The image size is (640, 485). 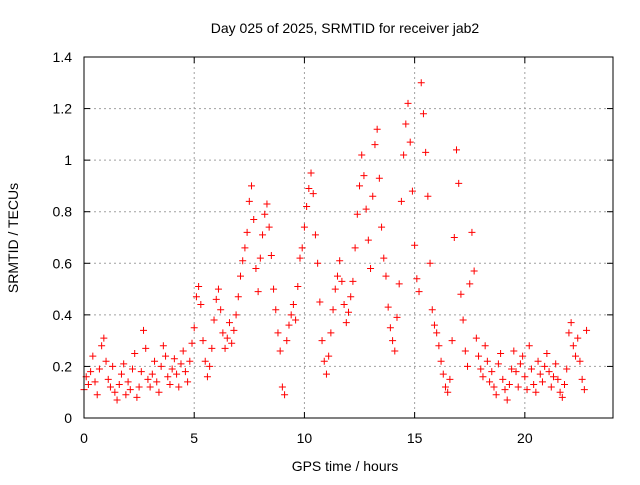 I want to click on y-tick-label: 0, so click(x=68, y=418).